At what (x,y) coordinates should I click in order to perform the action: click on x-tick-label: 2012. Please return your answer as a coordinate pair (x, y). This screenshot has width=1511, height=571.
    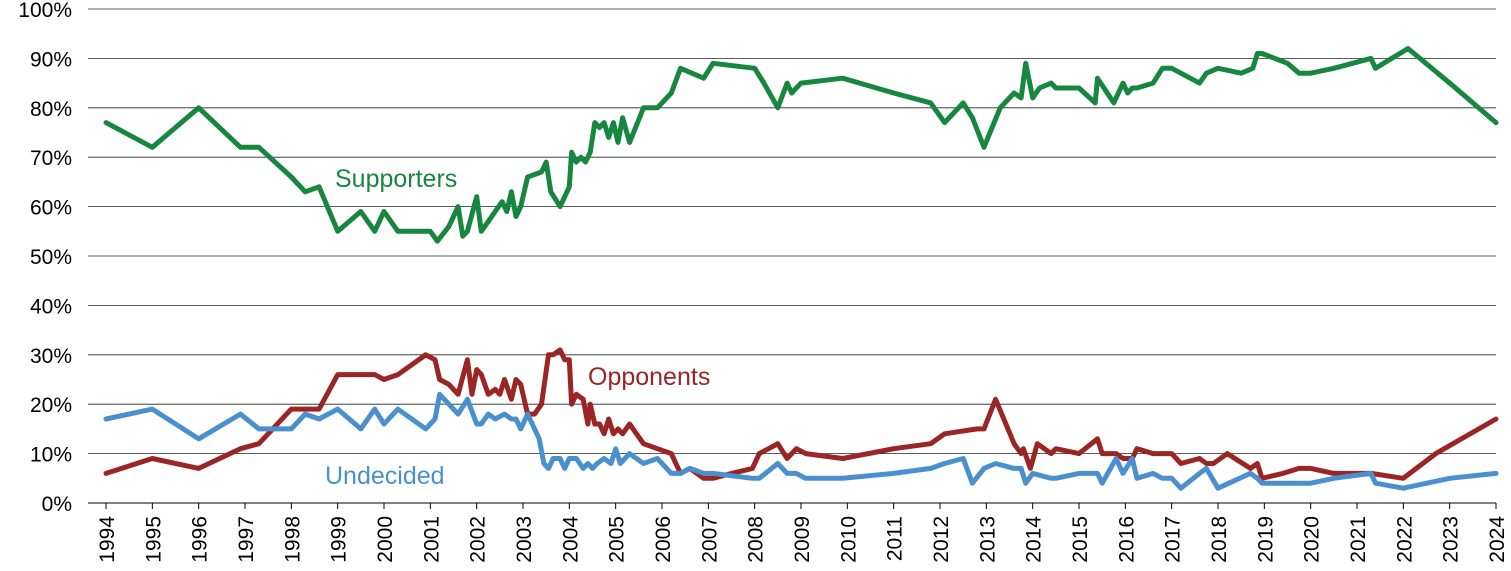
    Looking at the image, I should click on (941, 539).